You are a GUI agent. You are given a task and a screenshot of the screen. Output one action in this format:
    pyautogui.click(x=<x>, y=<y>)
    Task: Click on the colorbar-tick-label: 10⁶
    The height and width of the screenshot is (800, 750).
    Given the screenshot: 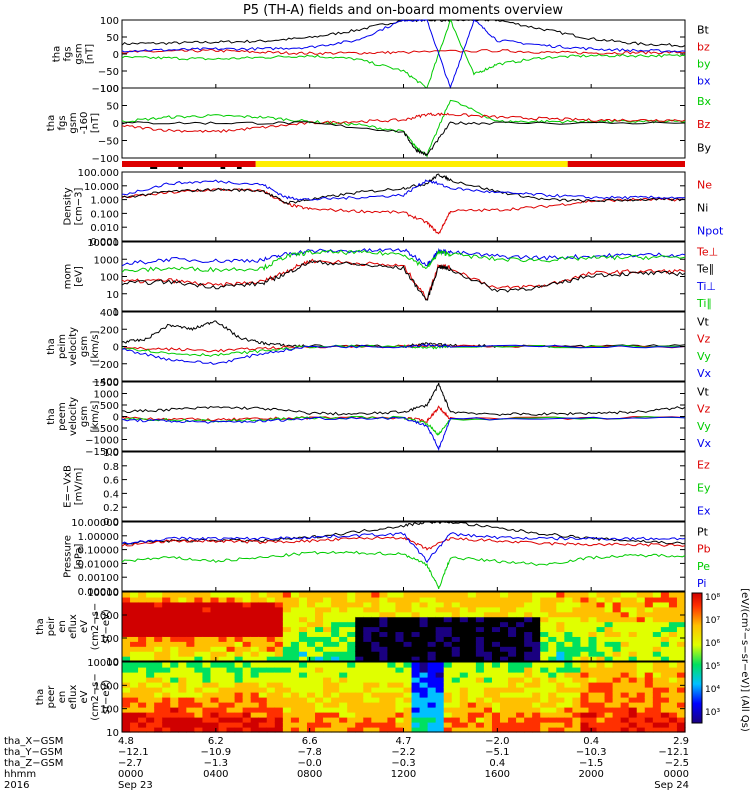 What is the action you would take?
    pyautogui.click(x=712, y=644)
    